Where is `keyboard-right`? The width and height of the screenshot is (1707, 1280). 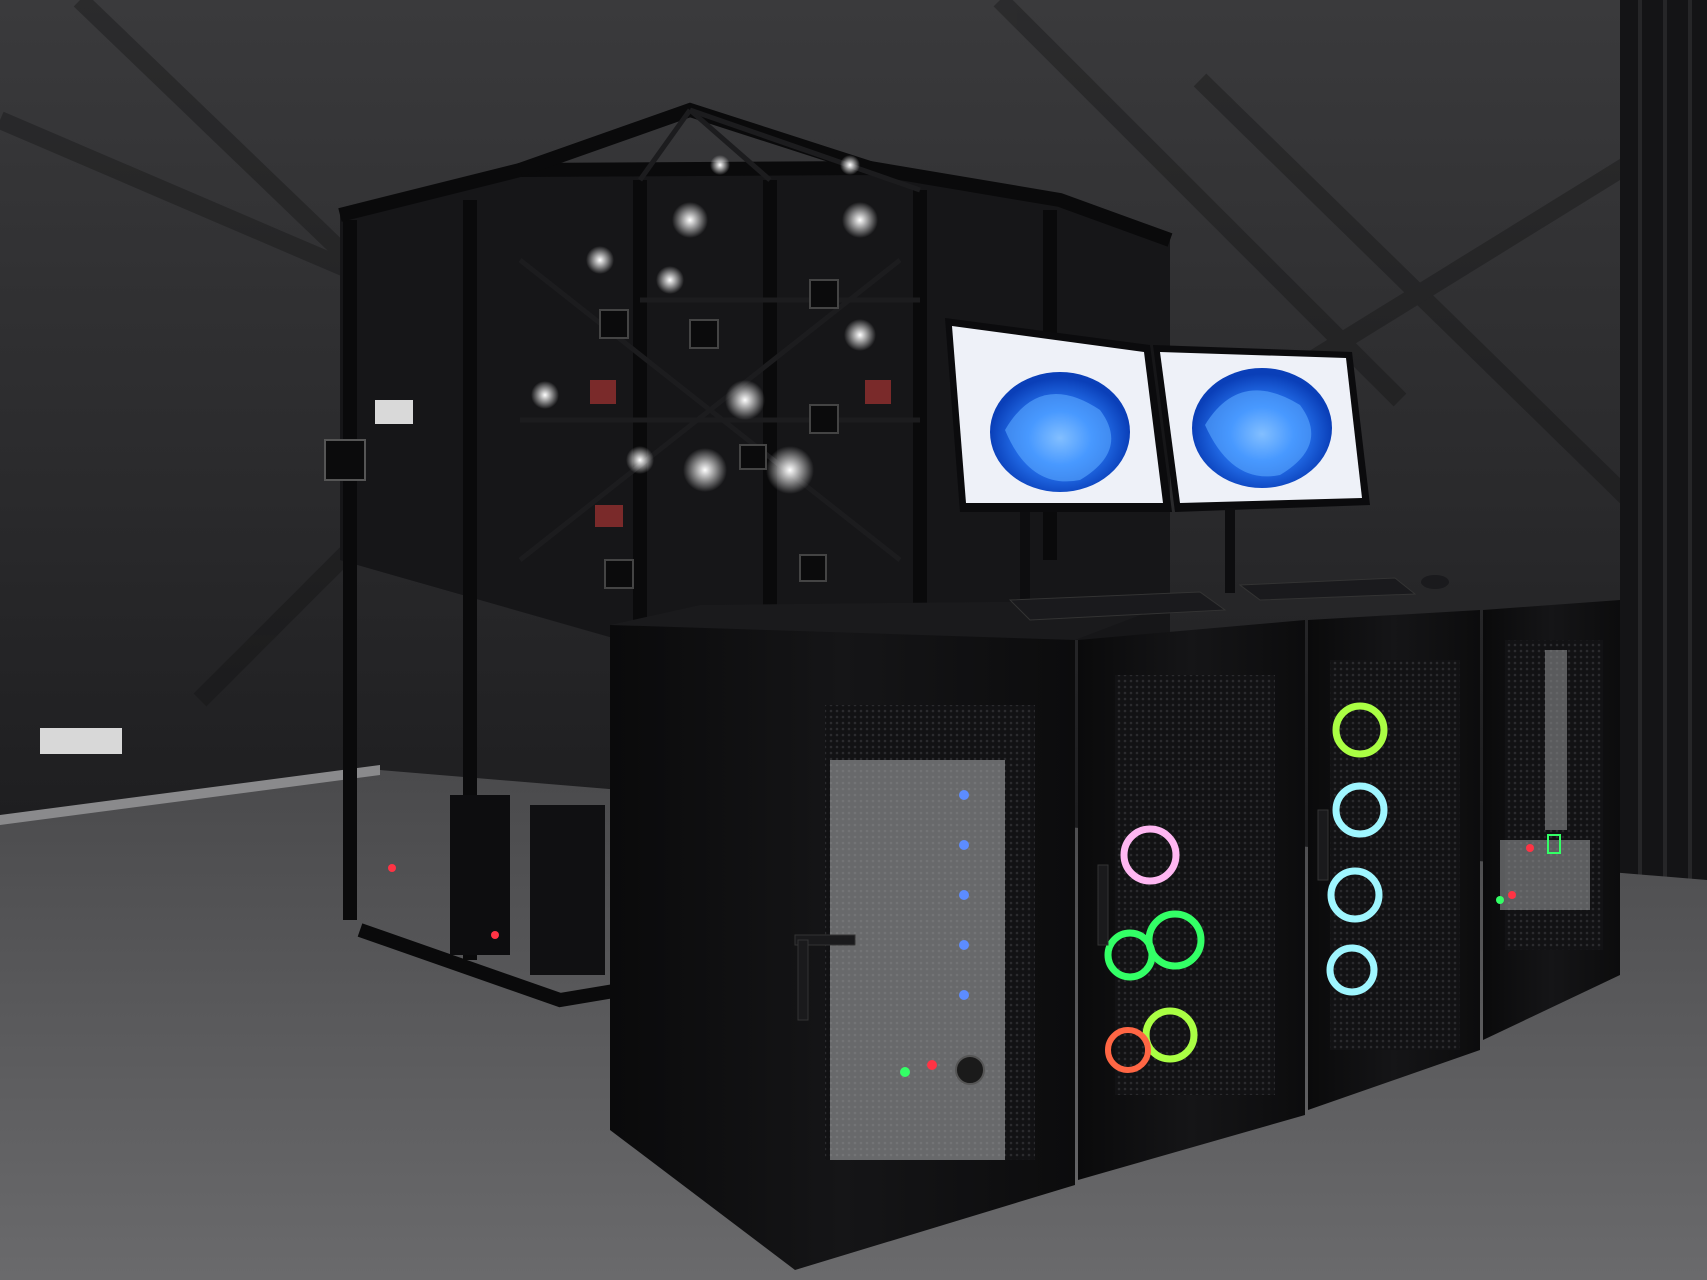
keyboard-right is located at coordinates (1327, 589).